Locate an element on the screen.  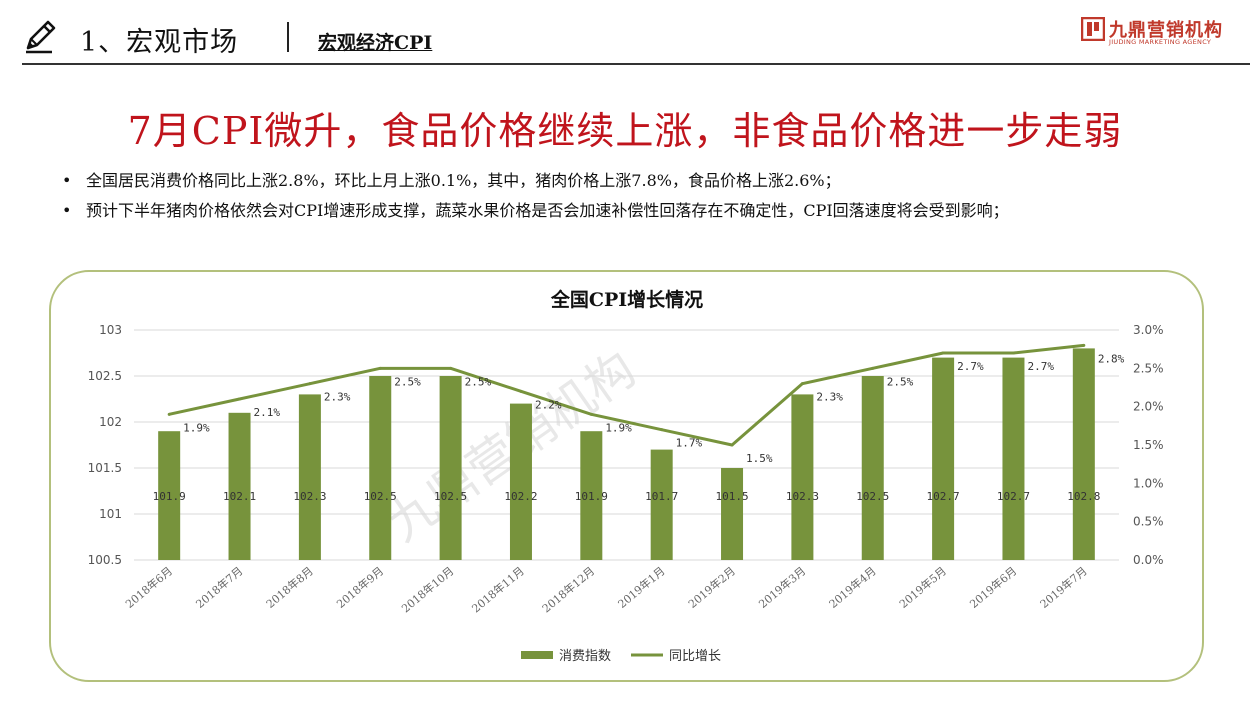
bar-value-label: 102.2 is located at coordinates (520, 496).